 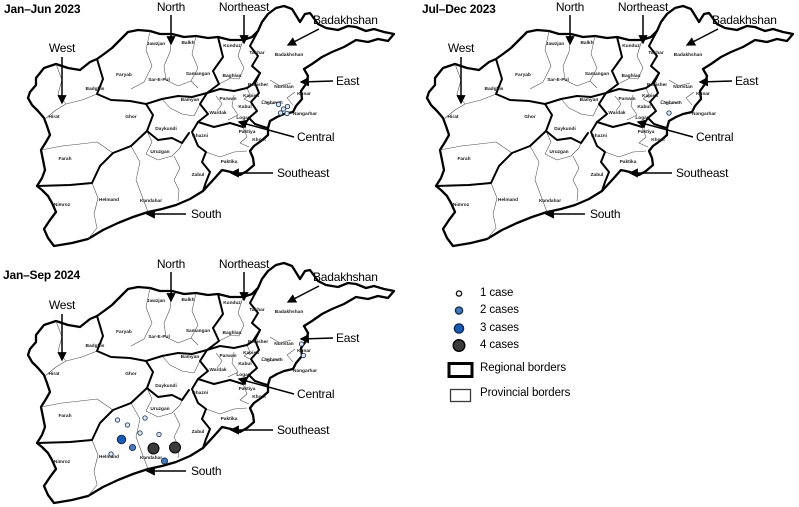 I want to click on case-size-4-icon, so click(x=459, y=346).